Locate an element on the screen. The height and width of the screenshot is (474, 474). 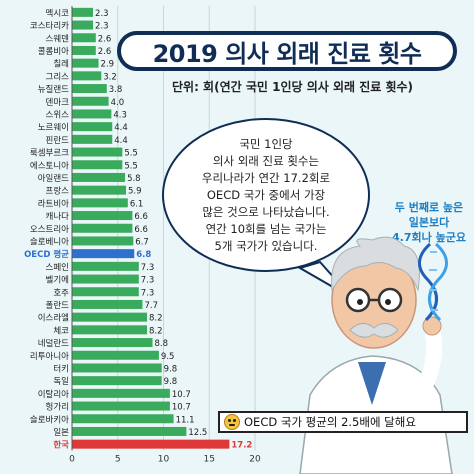
value-label: 3.8 is located at coordinates (116, 90).